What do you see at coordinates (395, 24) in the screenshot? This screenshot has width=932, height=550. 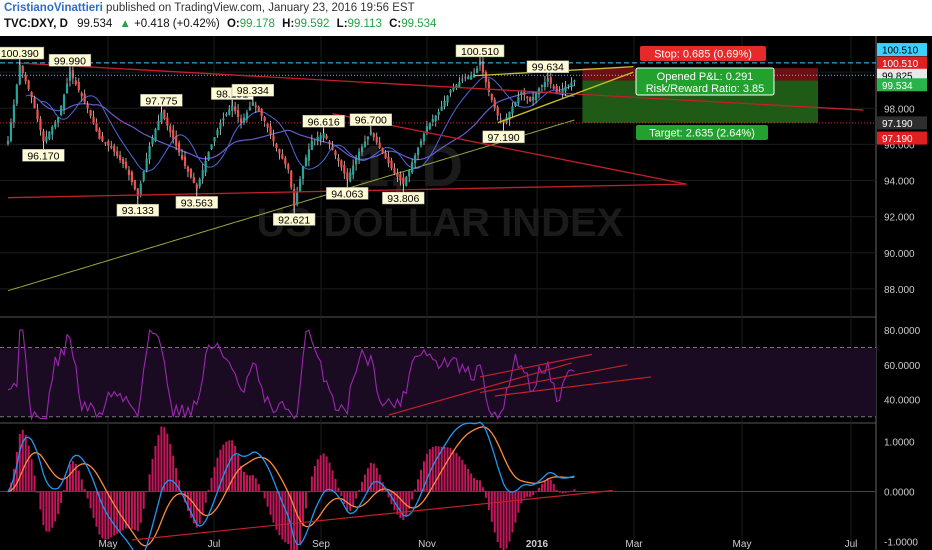 I see `close-label: C:` at bounding box center [395, 24].